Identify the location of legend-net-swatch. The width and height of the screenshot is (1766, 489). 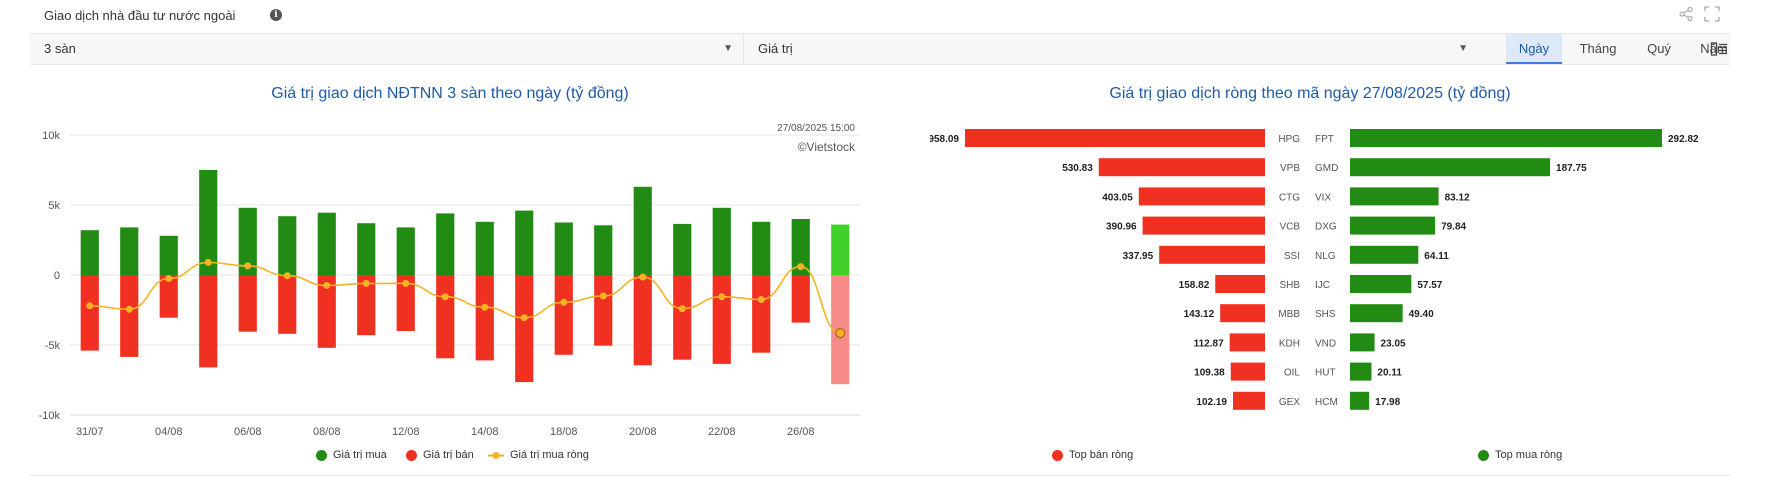
(496, 455).